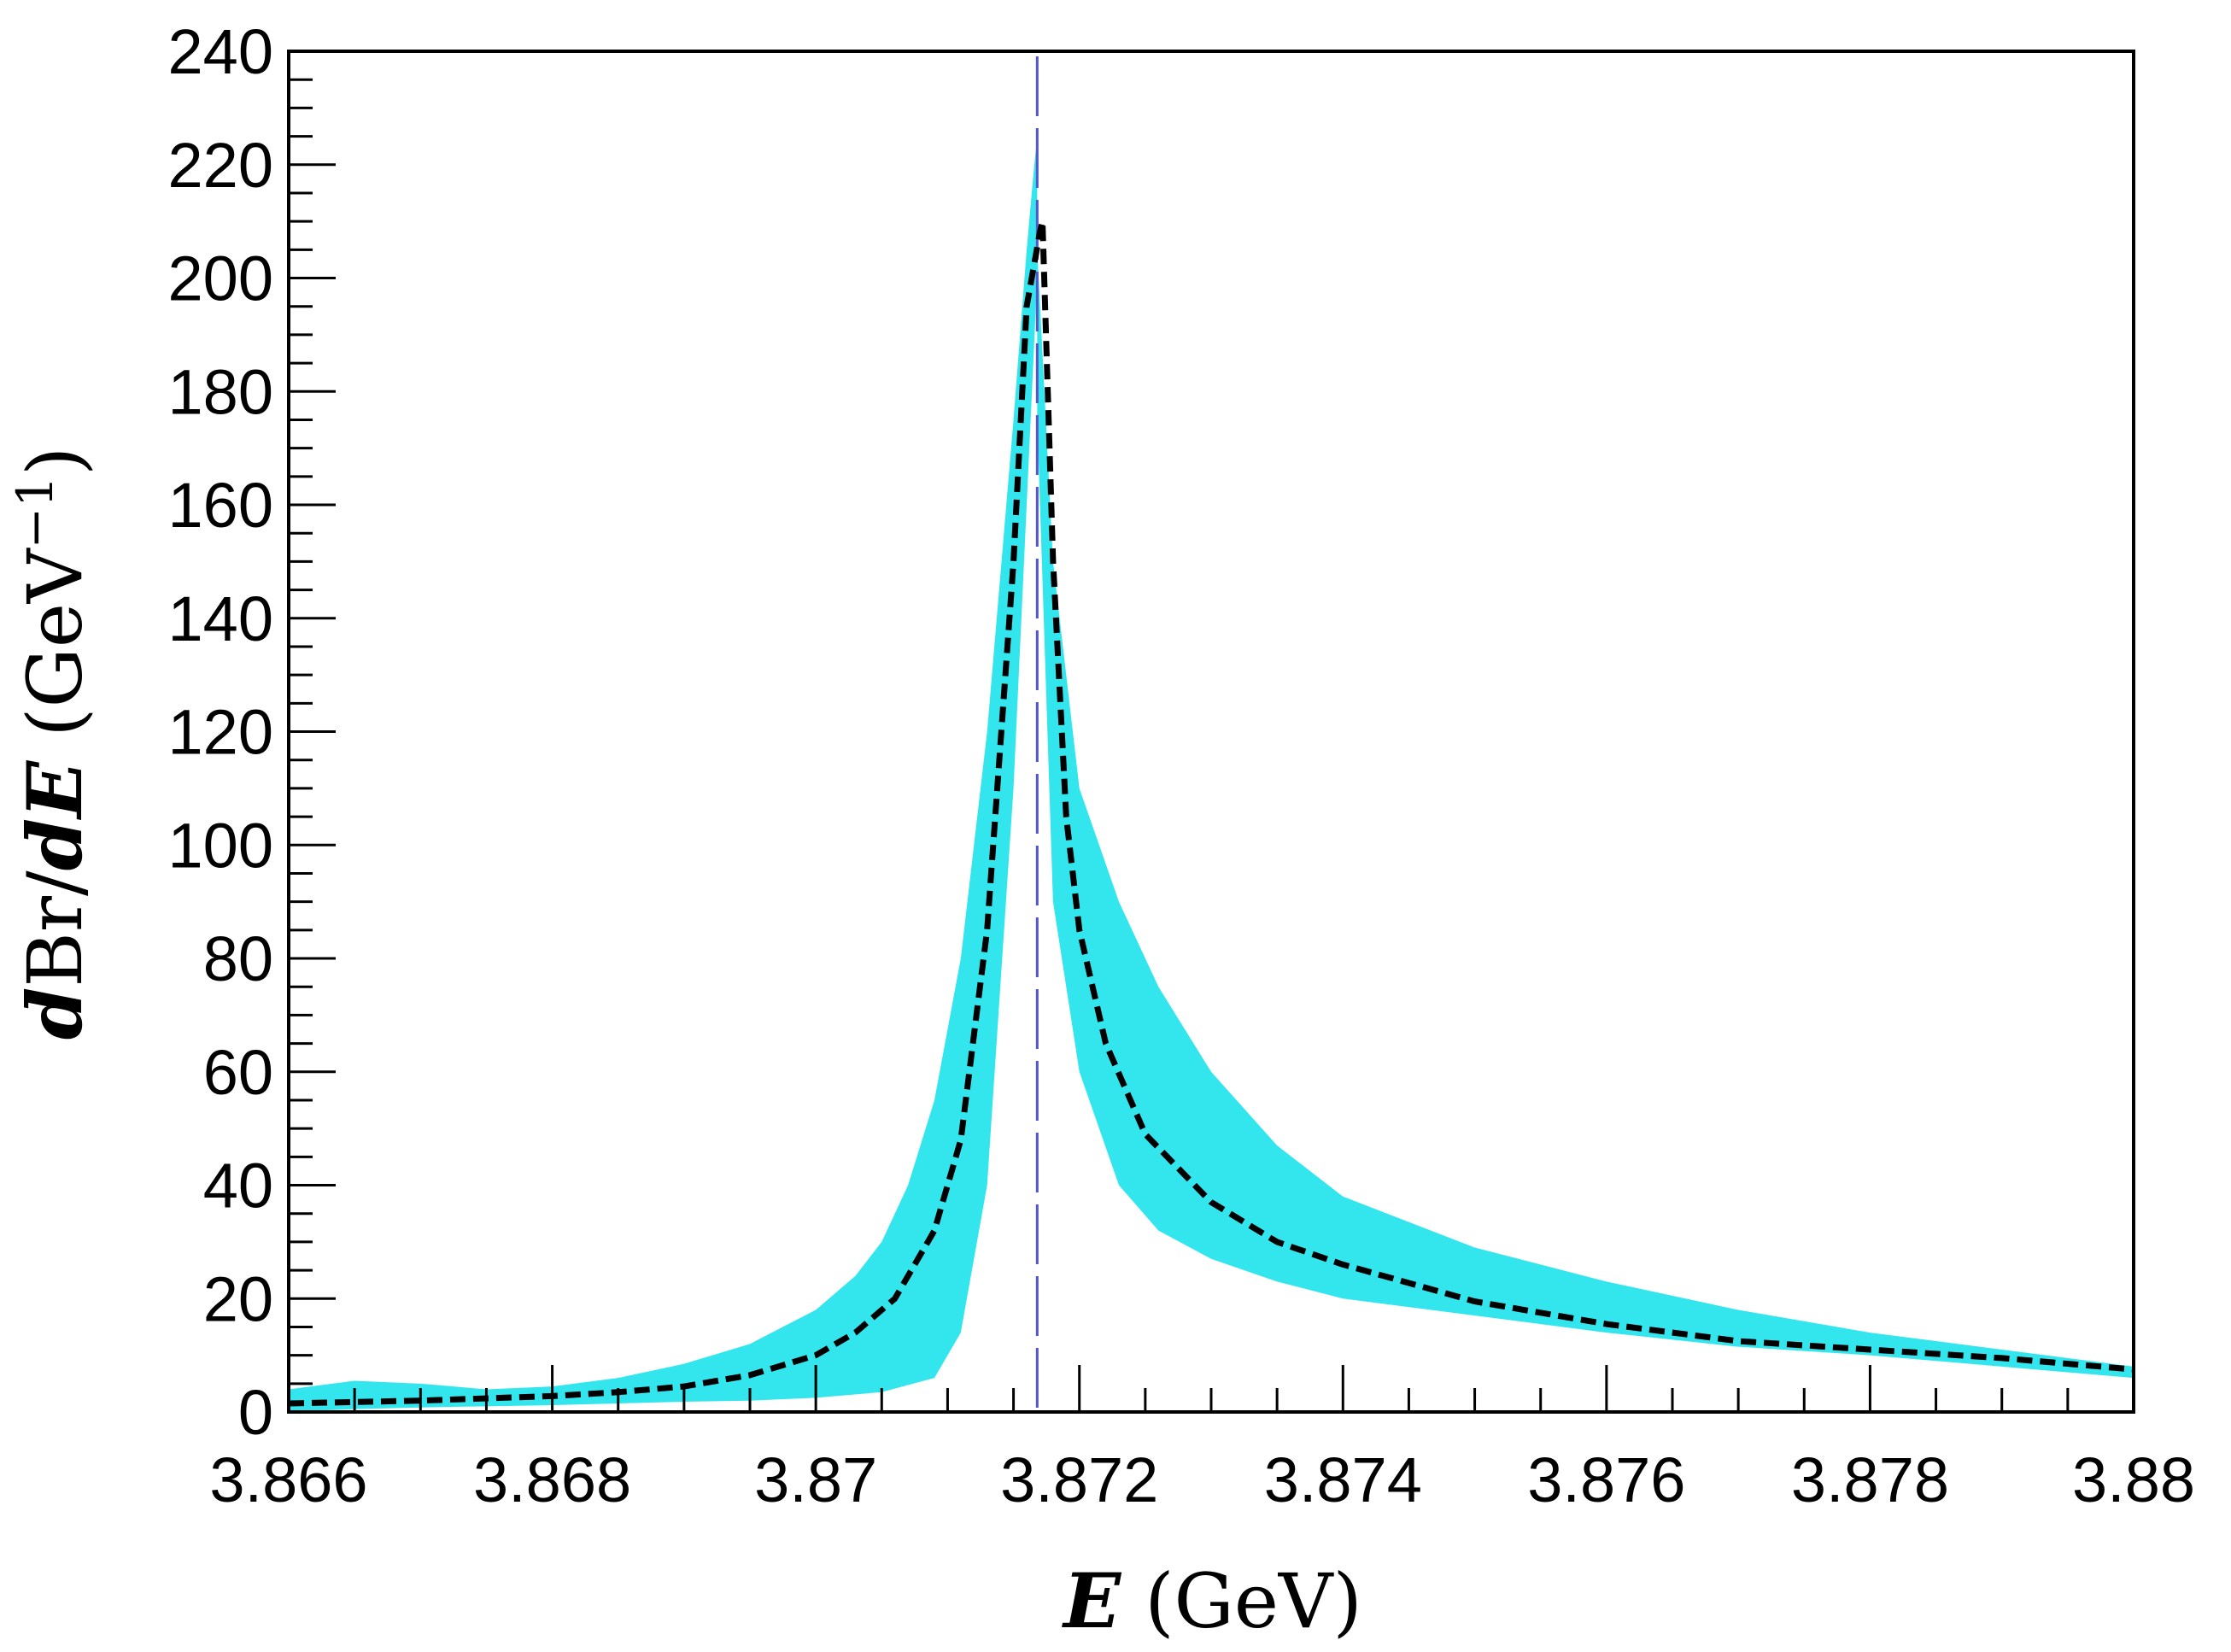 Image resolution: width=2231 pixels, height=1652 pixels. What do you see at coordinates (220, 51) in the screenshot?
I see `y-tick-label: 240` at bounding box center [220, 51].